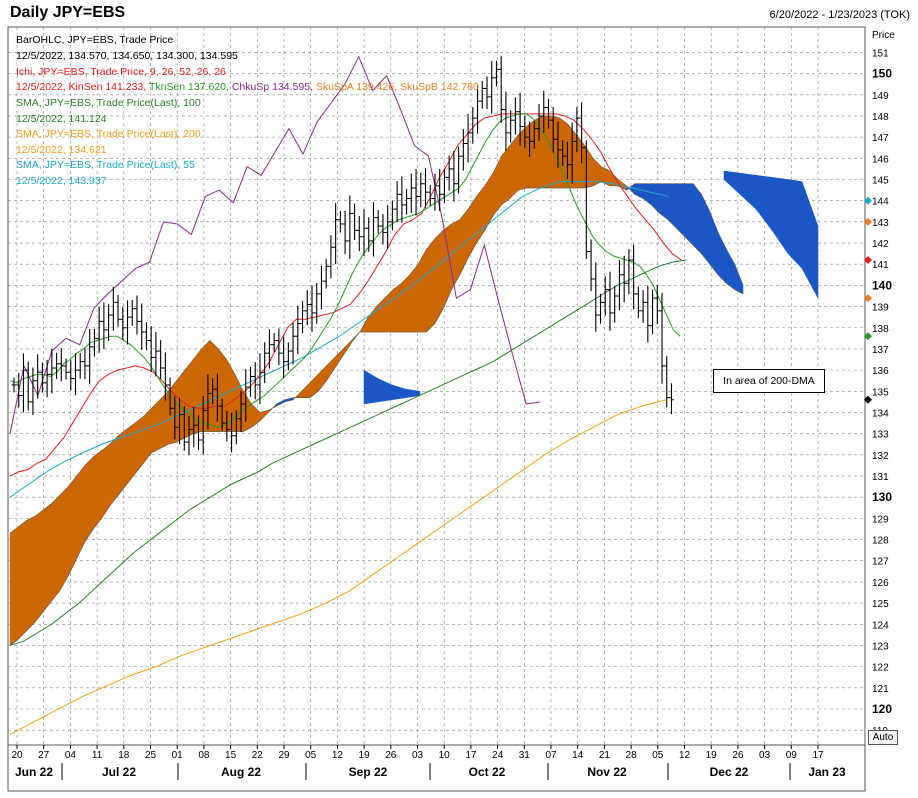 This screenshot has width=918, height=798. I want to click on legend-sma200-title: SMA, JPY=EBS, Trade Price(Last), 200, so click(108, 134).